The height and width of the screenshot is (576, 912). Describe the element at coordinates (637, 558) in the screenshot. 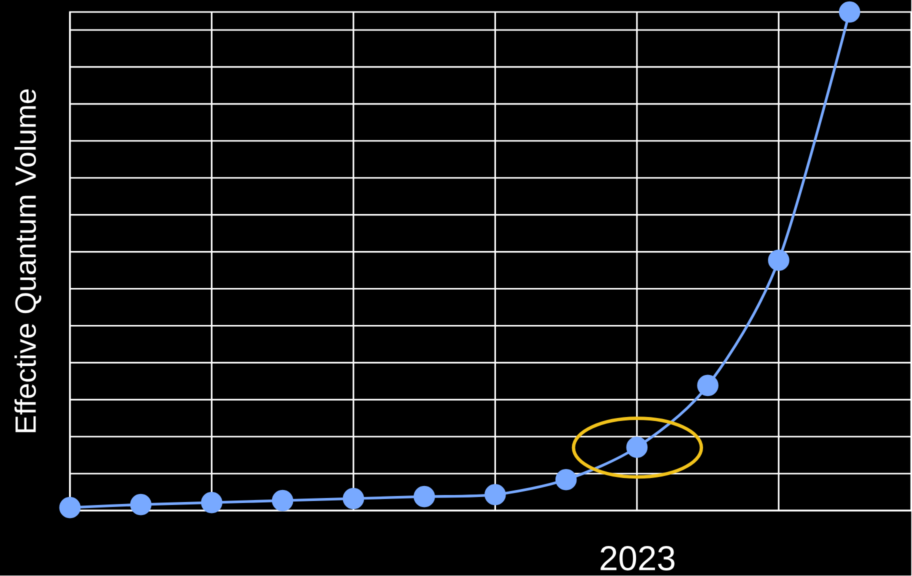

I see `text: 2023` at that location.